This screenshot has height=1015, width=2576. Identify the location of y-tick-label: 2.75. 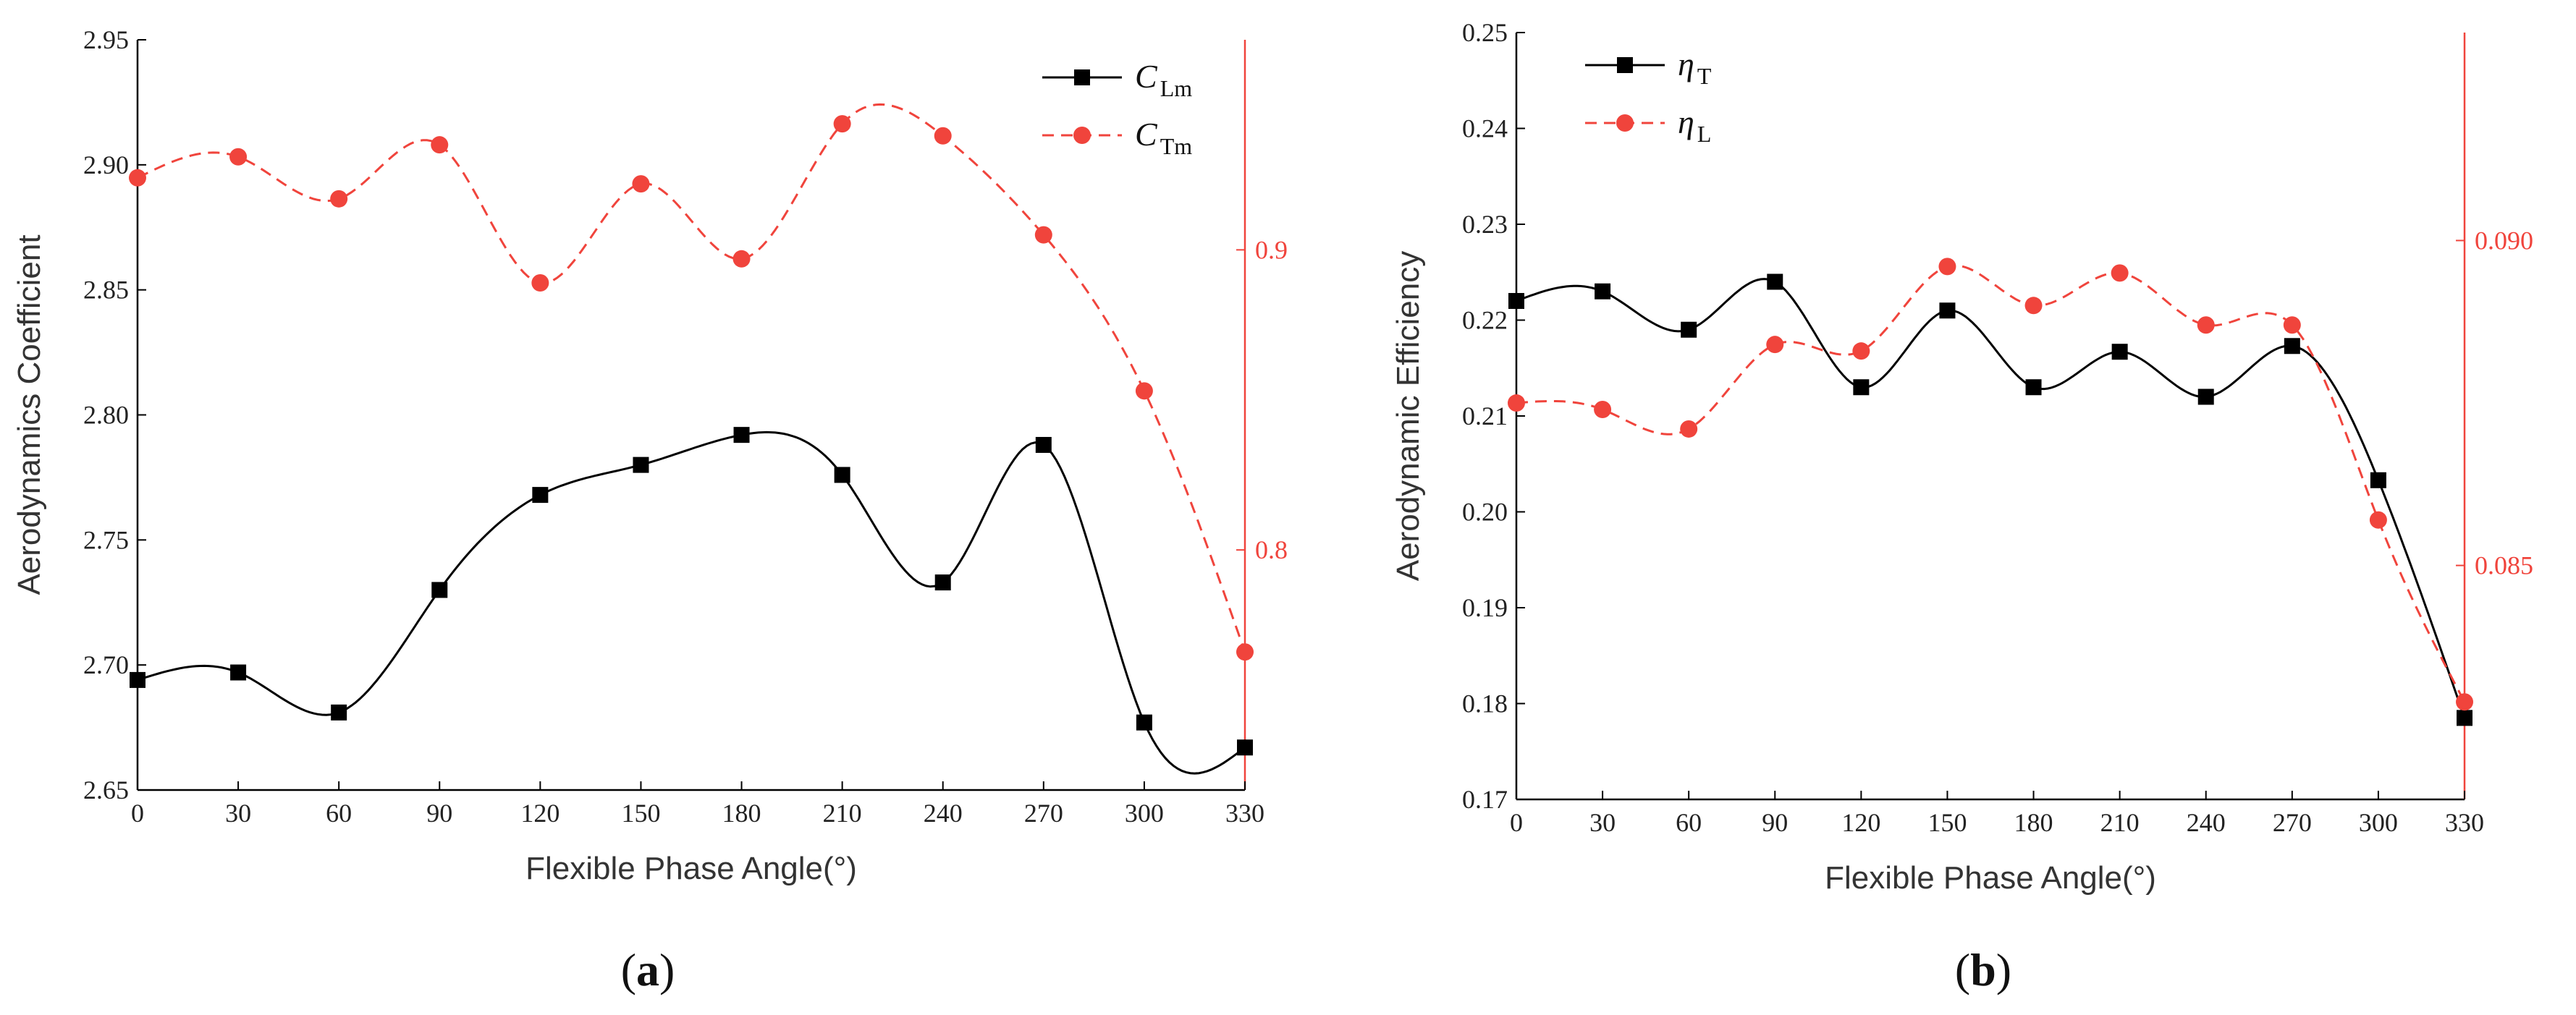
(106, 539).